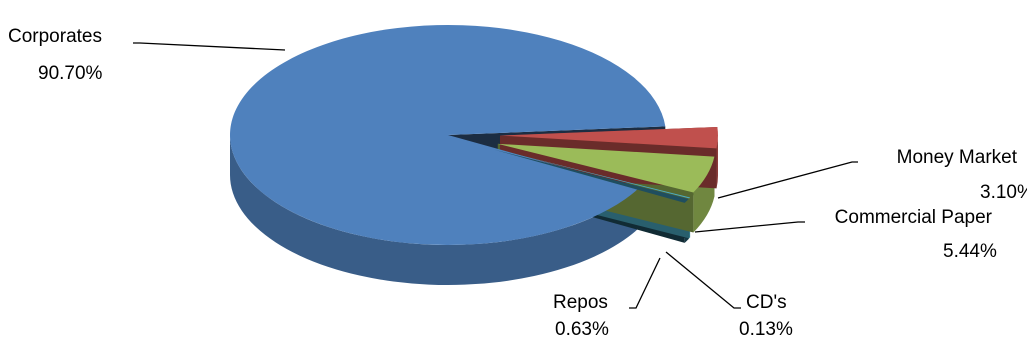 Image resolution: width=1027 pixels, height=353 pixels. Describe the element at coordinates (209, 46) in the screenshot. I see `leader-line-corporates` at that location.